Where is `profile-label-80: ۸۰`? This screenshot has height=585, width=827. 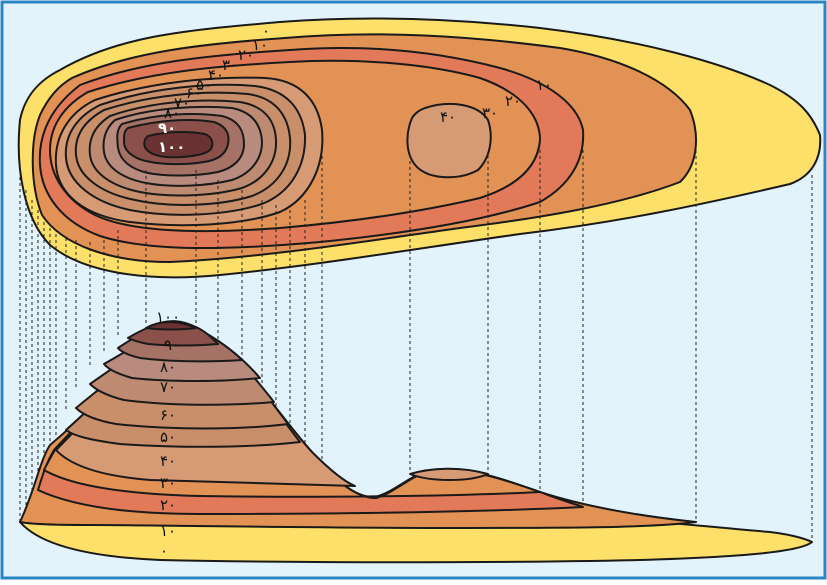
profile-label-80: ۸۰ is located at coordinates (168, 367).